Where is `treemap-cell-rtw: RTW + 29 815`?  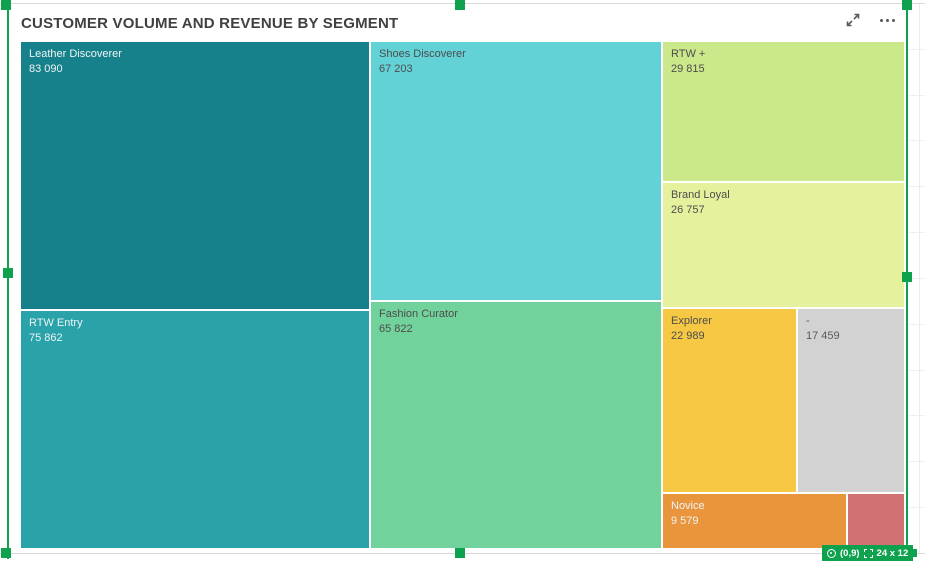 treemap-cell-rtw: RTW + 29 815 is located at coordinates (783, 111).